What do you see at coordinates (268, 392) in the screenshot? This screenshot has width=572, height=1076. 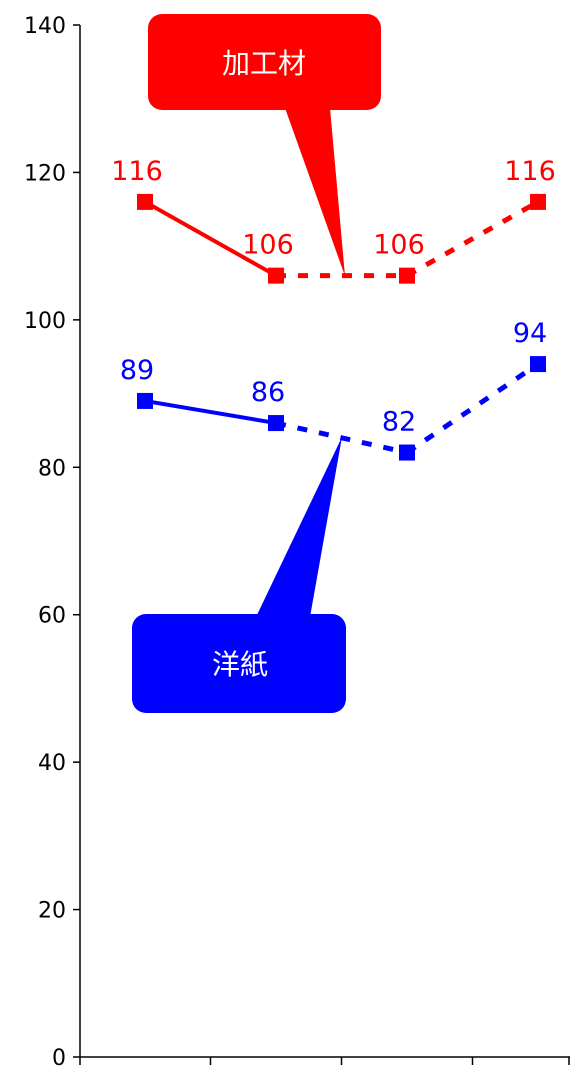 I see `data-label: 86` at bounding box center [268, 392].